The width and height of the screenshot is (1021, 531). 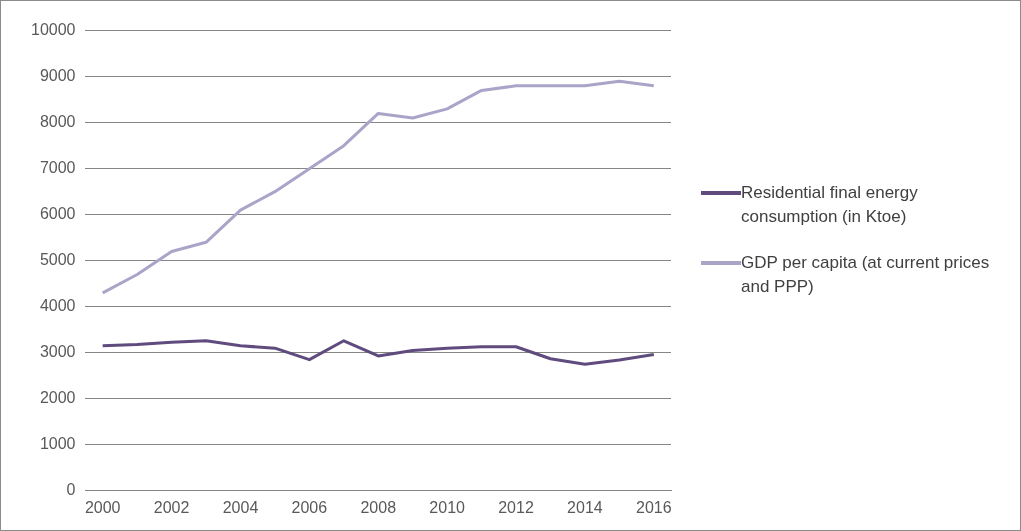 I want to click on x-tick-label: 2002, so click(x=171, y=507).